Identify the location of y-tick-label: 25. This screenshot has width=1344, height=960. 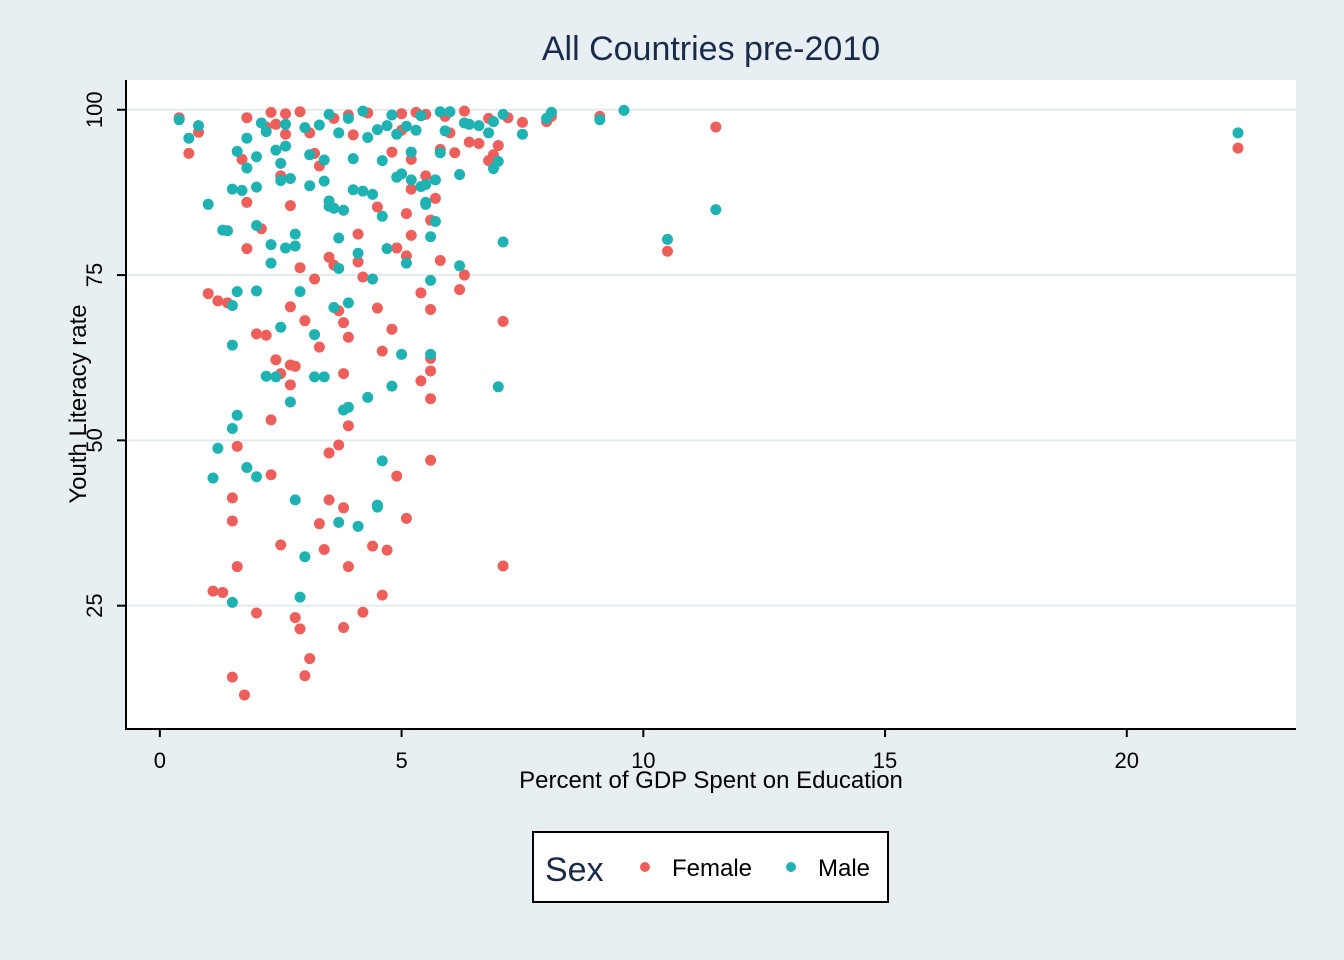
(94, 605).